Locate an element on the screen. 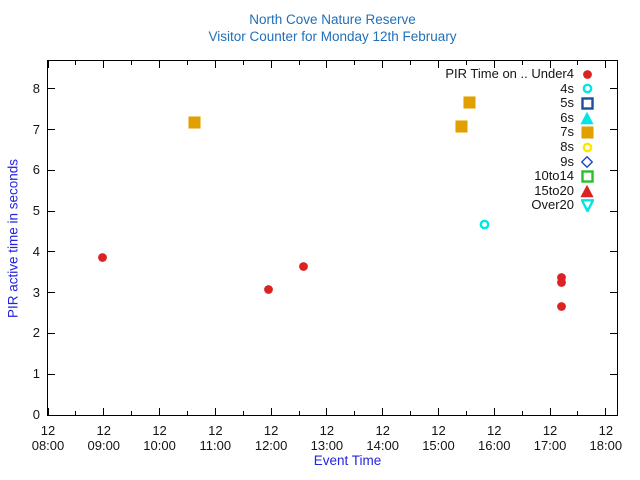 The height and width of the screenshot is (480, 640). x-tick-label: 12 18:00 is located at coordinates (606, 438).